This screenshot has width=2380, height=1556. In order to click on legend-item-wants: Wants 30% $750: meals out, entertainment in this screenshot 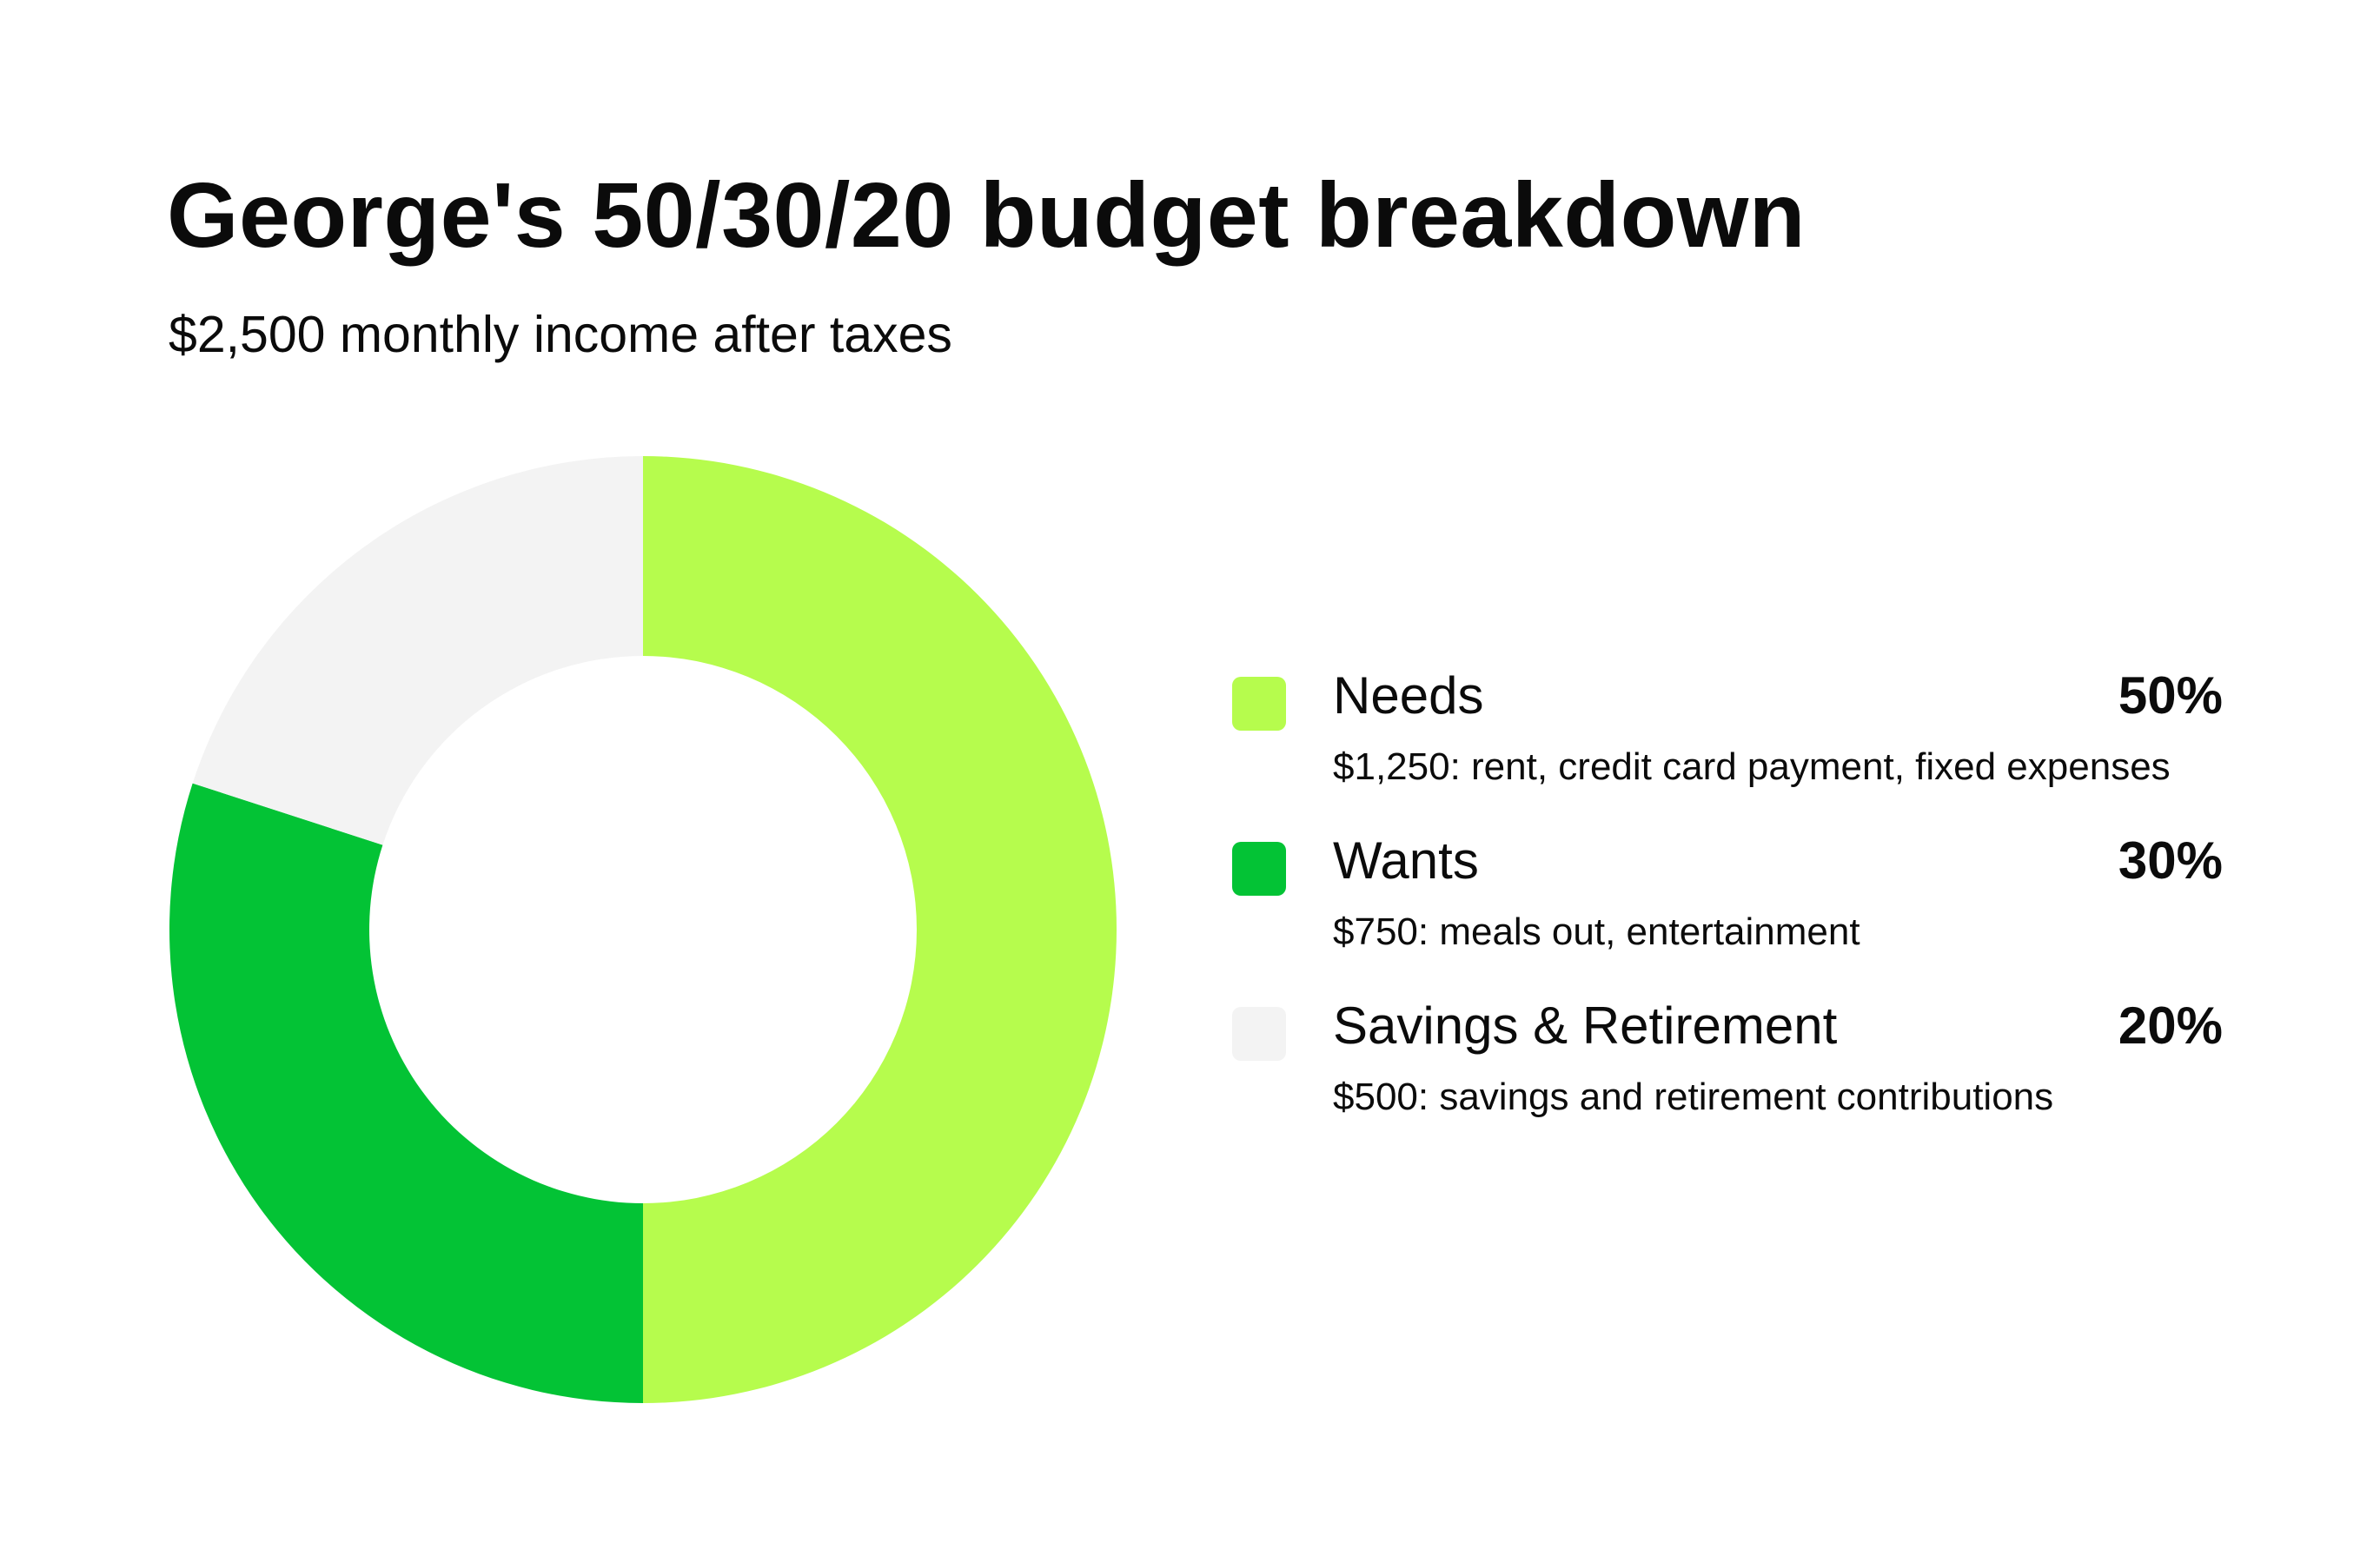, I will do `click(1727, 912)`.